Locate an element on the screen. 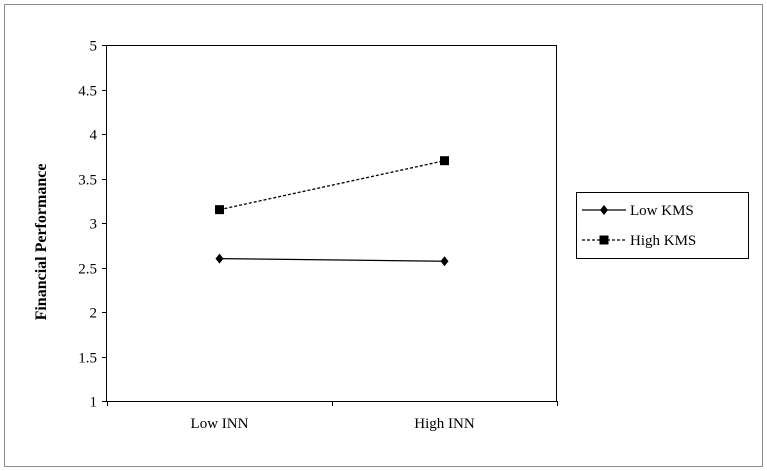 The height and width of the screenshot is (471, 767). legend-items: Low KMS High KMS is located at coordinates (639, 226).